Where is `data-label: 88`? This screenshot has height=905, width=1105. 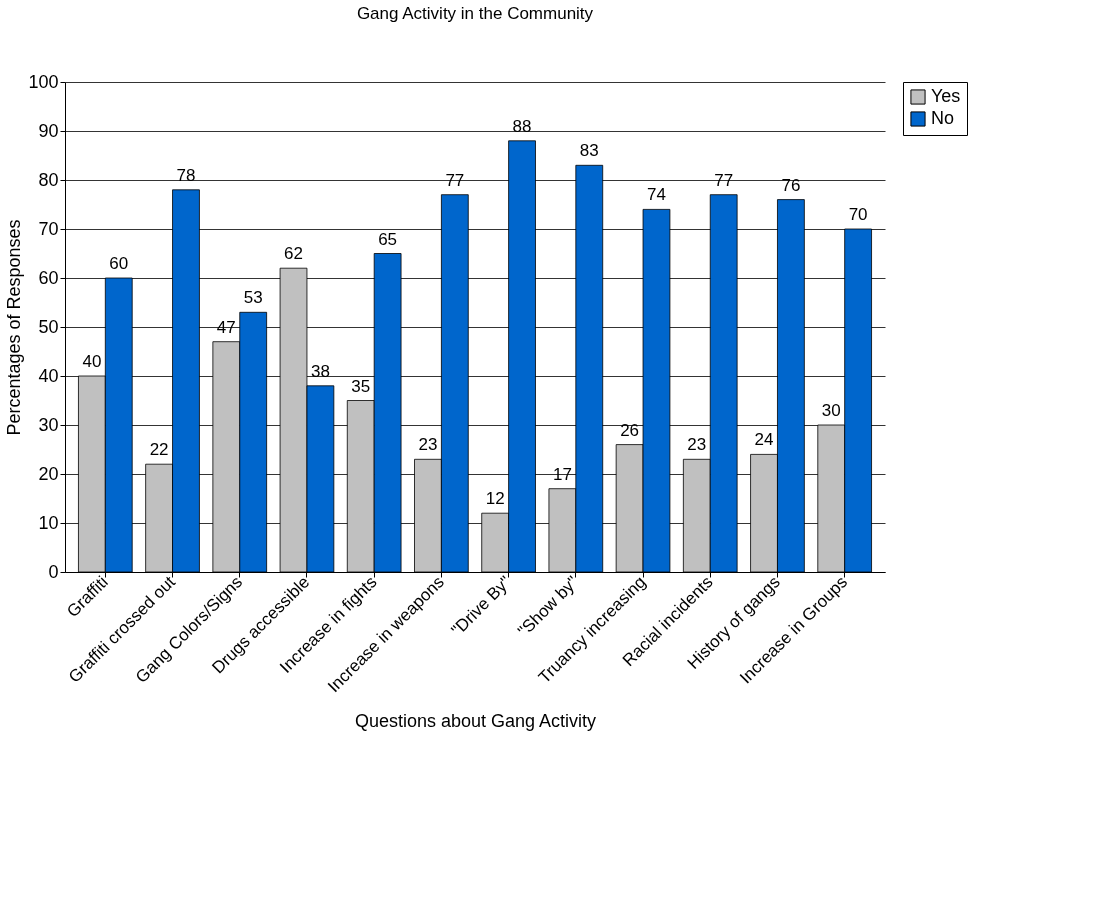 data-label: 88 is located at coordinates (522, 126).